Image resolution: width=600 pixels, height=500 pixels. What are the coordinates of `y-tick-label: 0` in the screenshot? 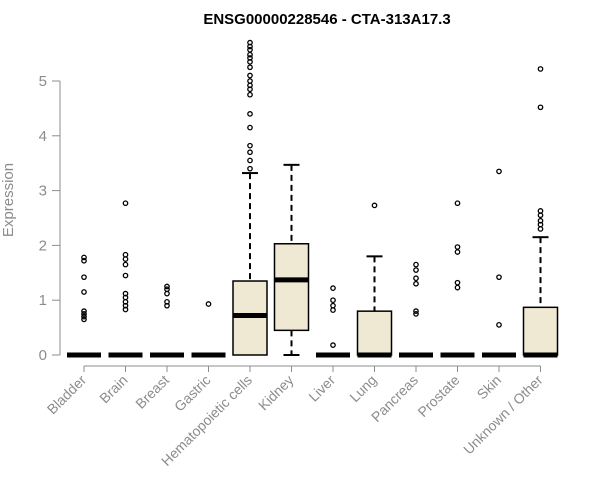 It's located at (43, 355).